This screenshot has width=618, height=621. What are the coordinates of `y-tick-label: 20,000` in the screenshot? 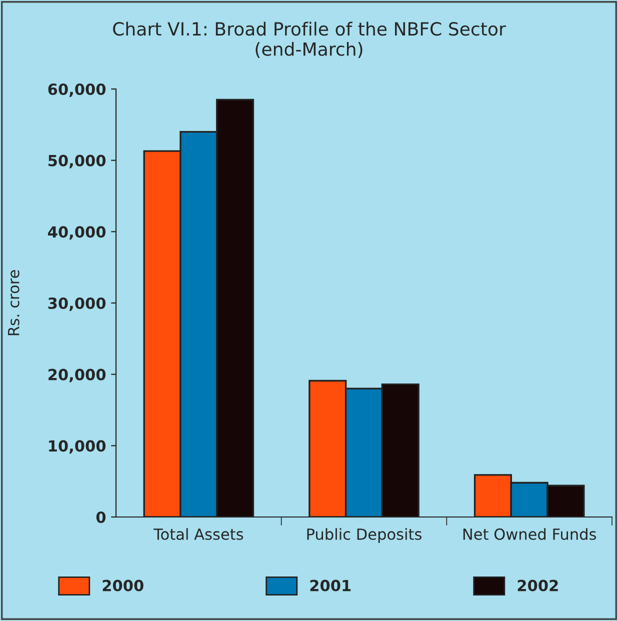 It's located at (77, 375).